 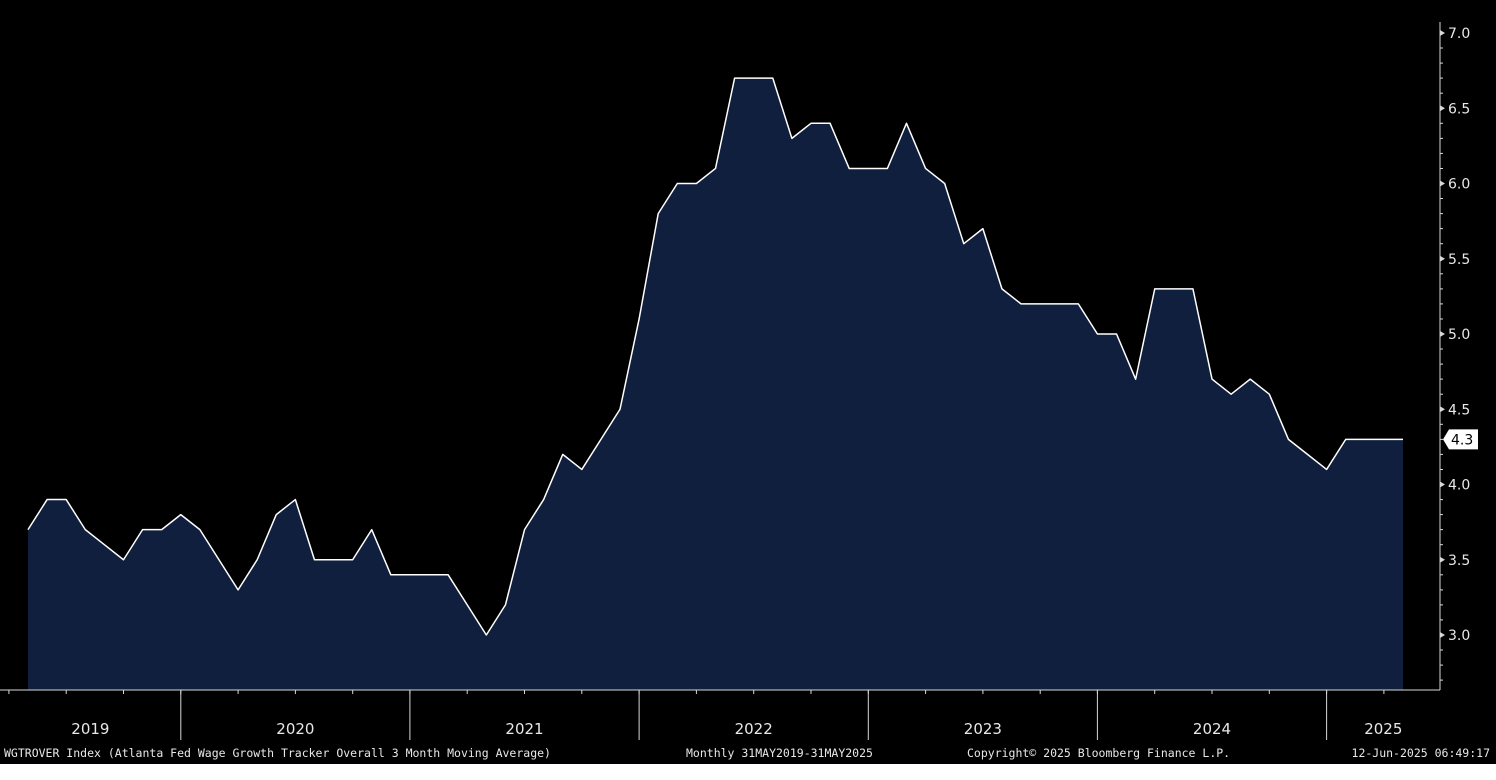 I want to click on timestamp: 12-Jun-2025 06:49:17, so click(x=1420, y=753).